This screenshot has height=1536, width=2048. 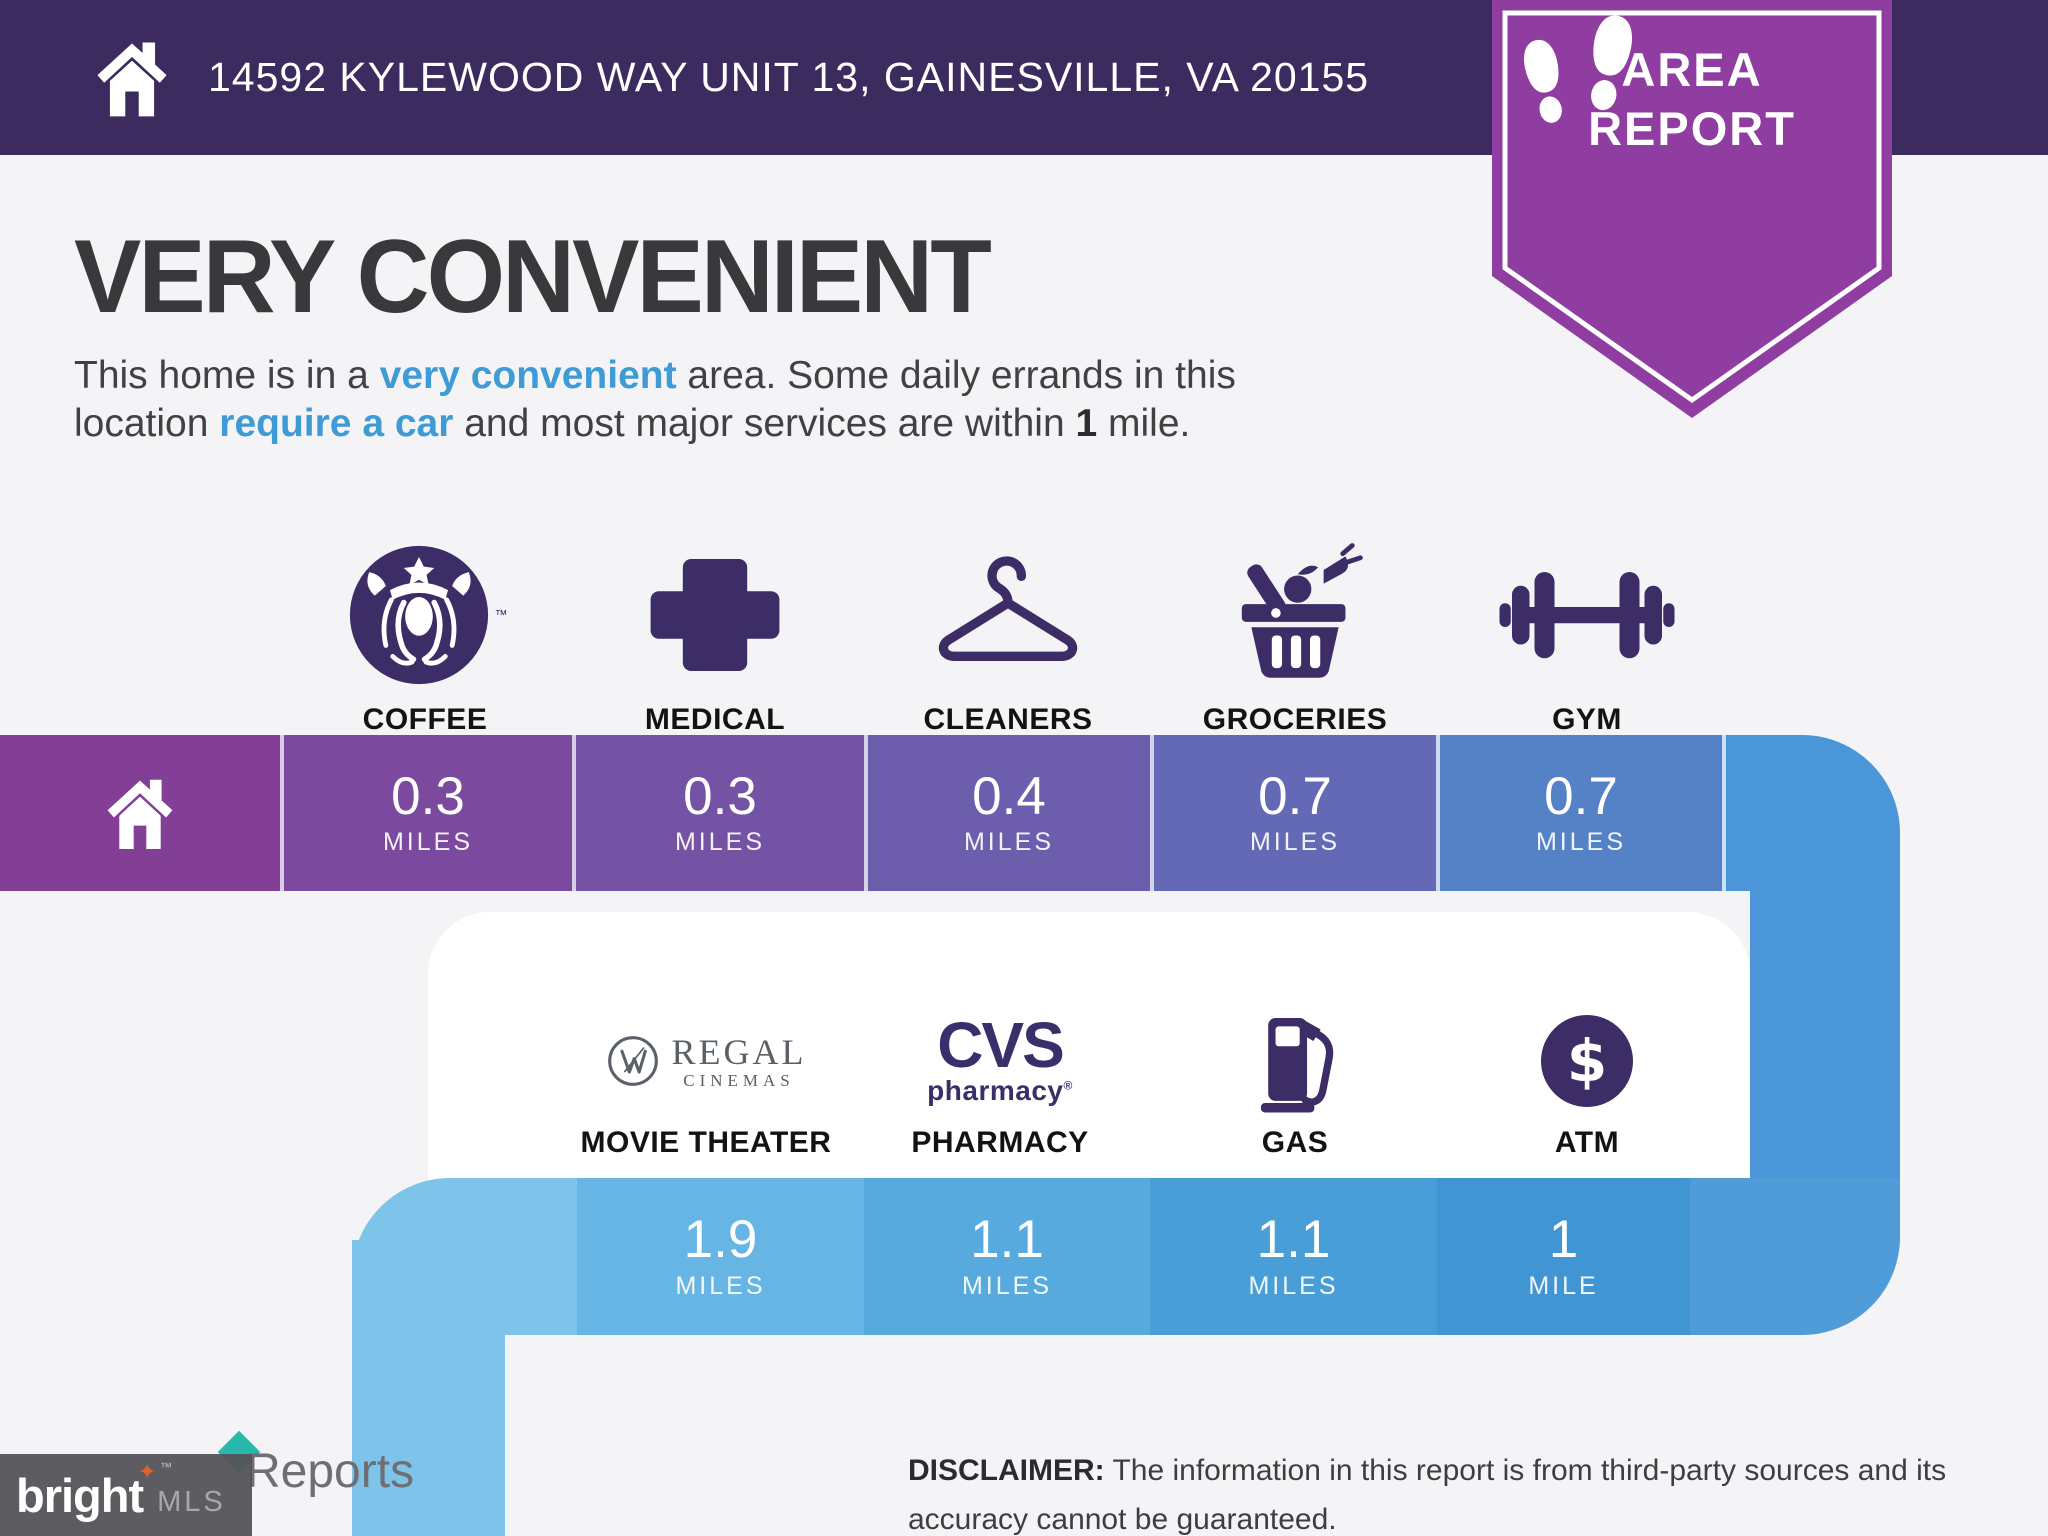 What do you see at coordinates (1008, 719) in the screenshot?
I see `poi-label: CLEANERS` at bounding box center [1008, 719].